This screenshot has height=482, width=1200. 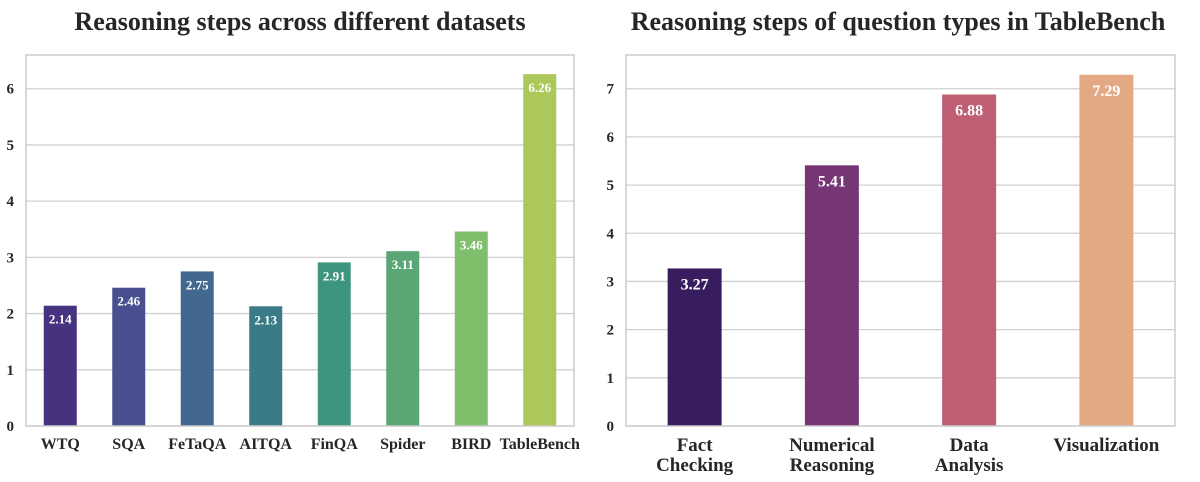 What do you see at coordinates (970, 445) in the screenshot?
I see `chart-2-x-tick-label: Data` at bounding box center [970, 445].